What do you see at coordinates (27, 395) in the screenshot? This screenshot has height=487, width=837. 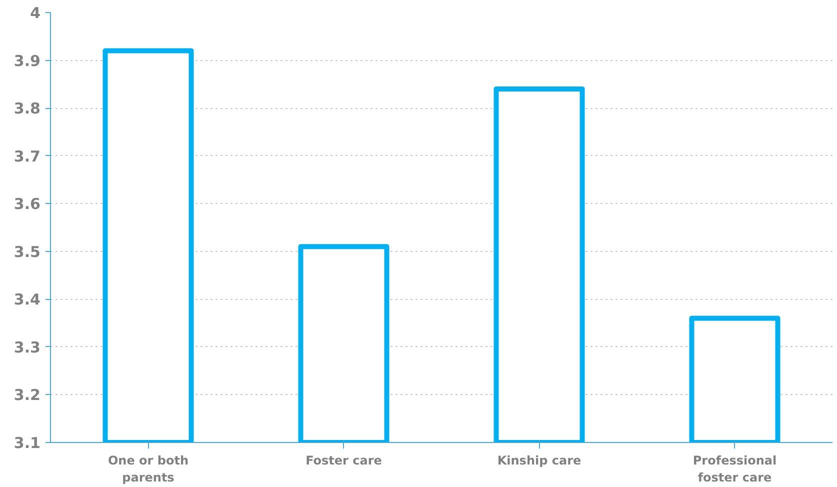 I see `y-tick-label: 3.2` at bounding box center [27, 395].